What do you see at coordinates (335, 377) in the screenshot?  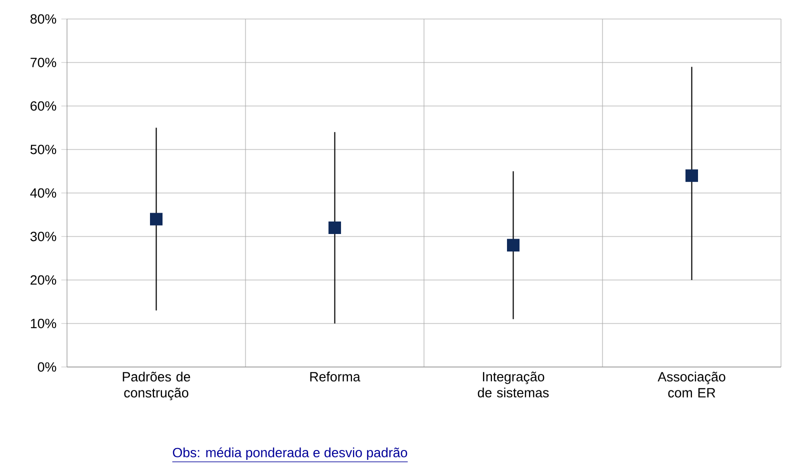 I see `x-tick-label: Reforma` at bounding box center [335, 377].